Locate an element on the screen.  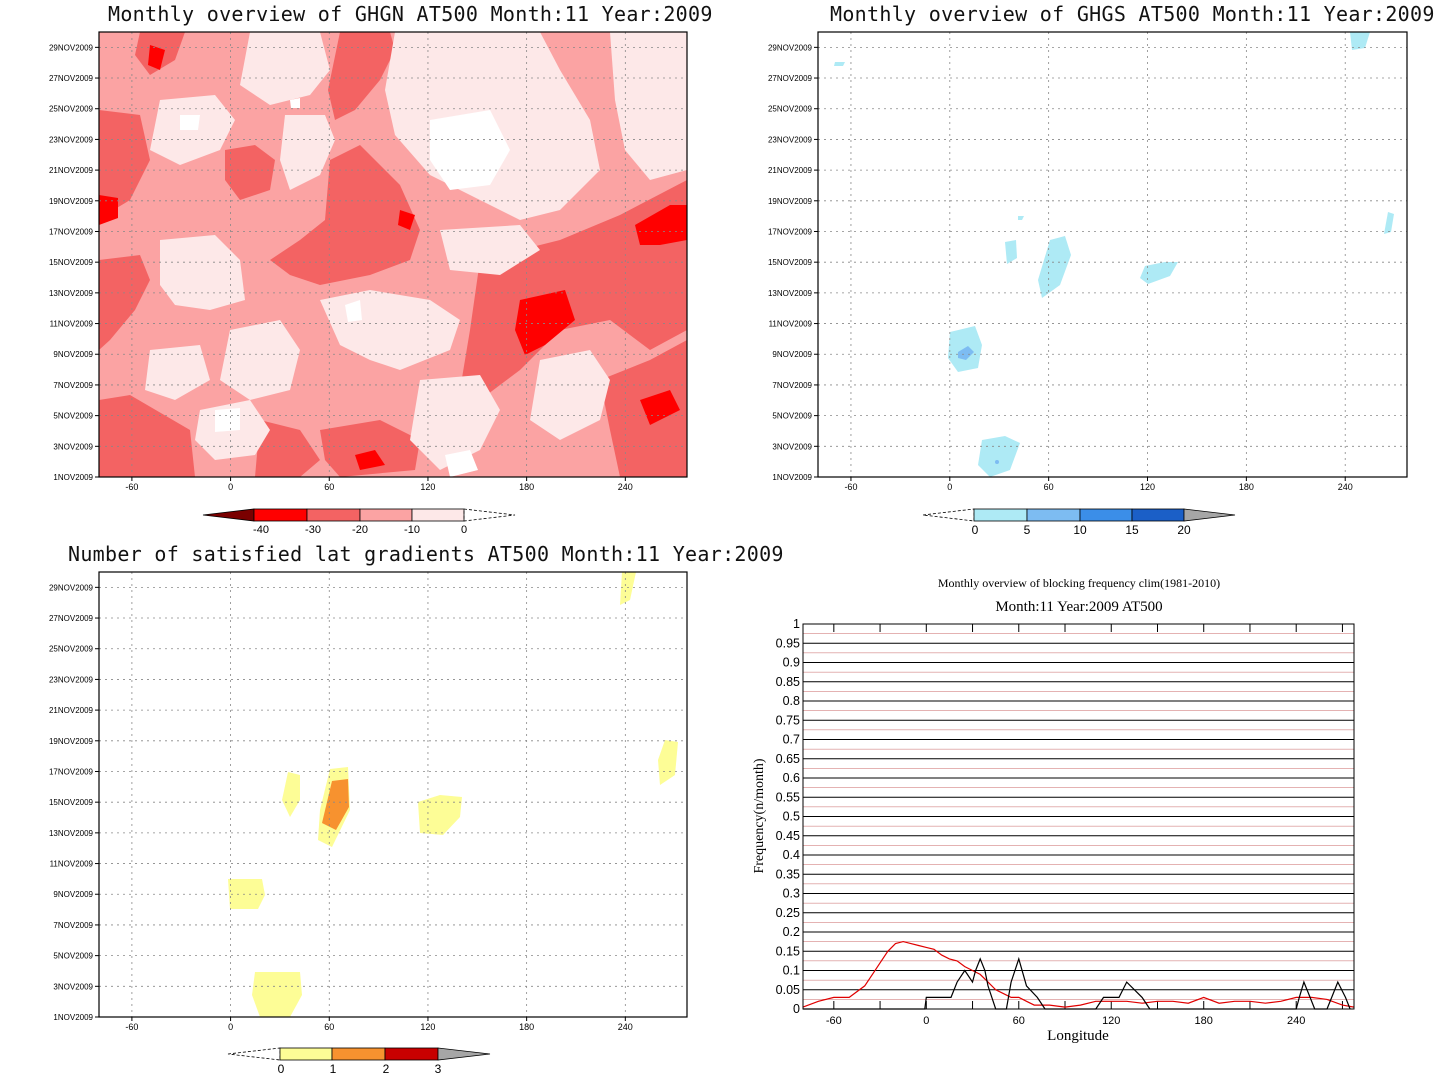
colorbar-label: -20 is located at coordinates (360, 530).